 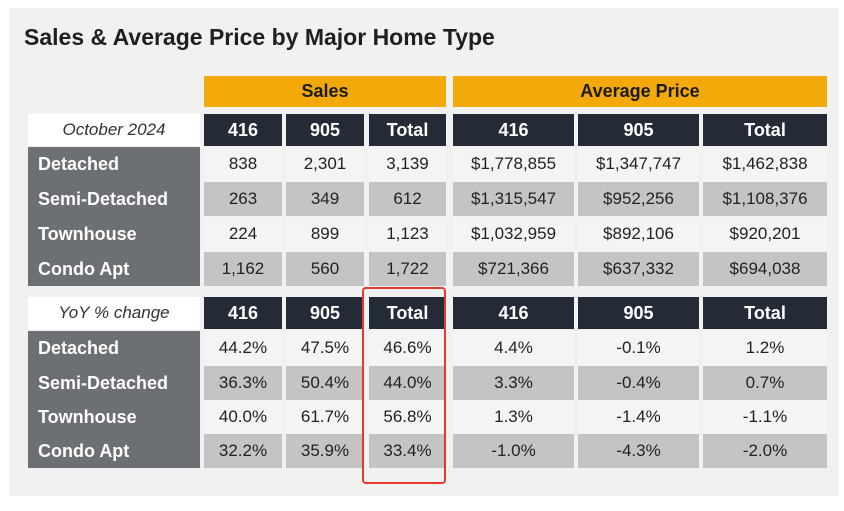 What do you see at coordinates (407, 417) in the screenshot?
I see `table-cell: 56.8%` at bounding box center [407, 417].